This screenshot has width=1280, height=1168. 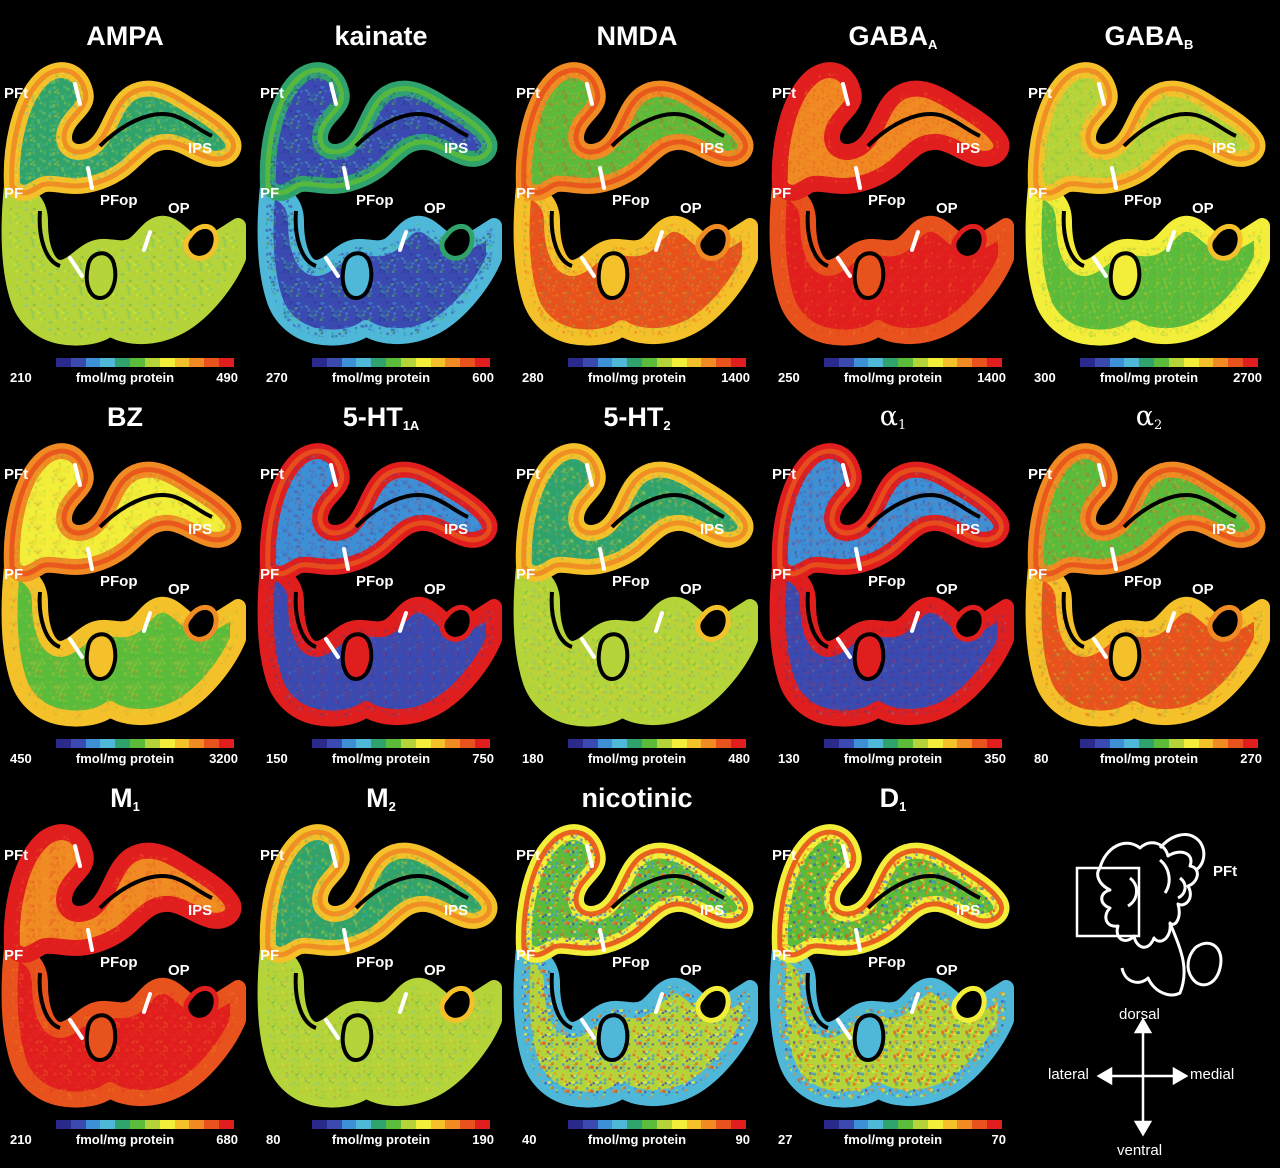 I want to click on panel-title-text: α, so click(x=1144, y=416).